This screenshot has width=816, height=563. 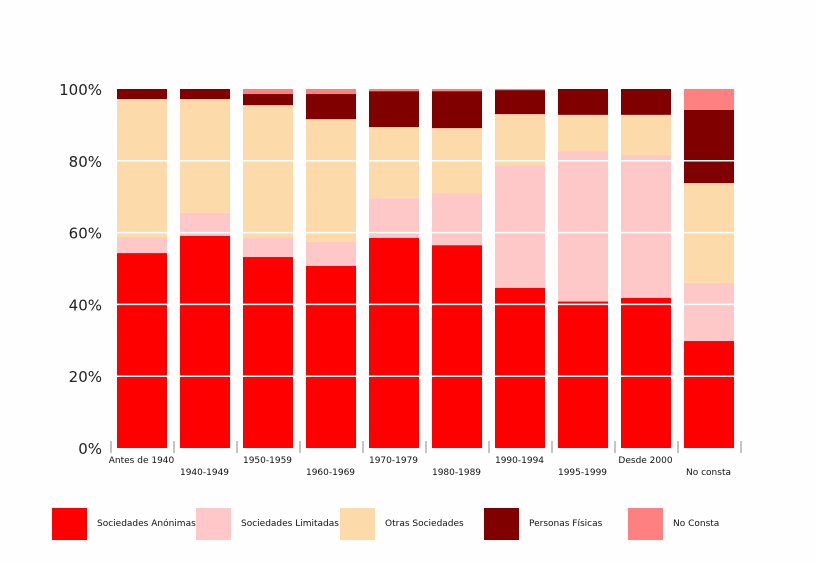 What do you see at coordinates (424, 524) in the screenshot?
I see `legend-label: Otras Sociedades` at bounding box center [424, 524].